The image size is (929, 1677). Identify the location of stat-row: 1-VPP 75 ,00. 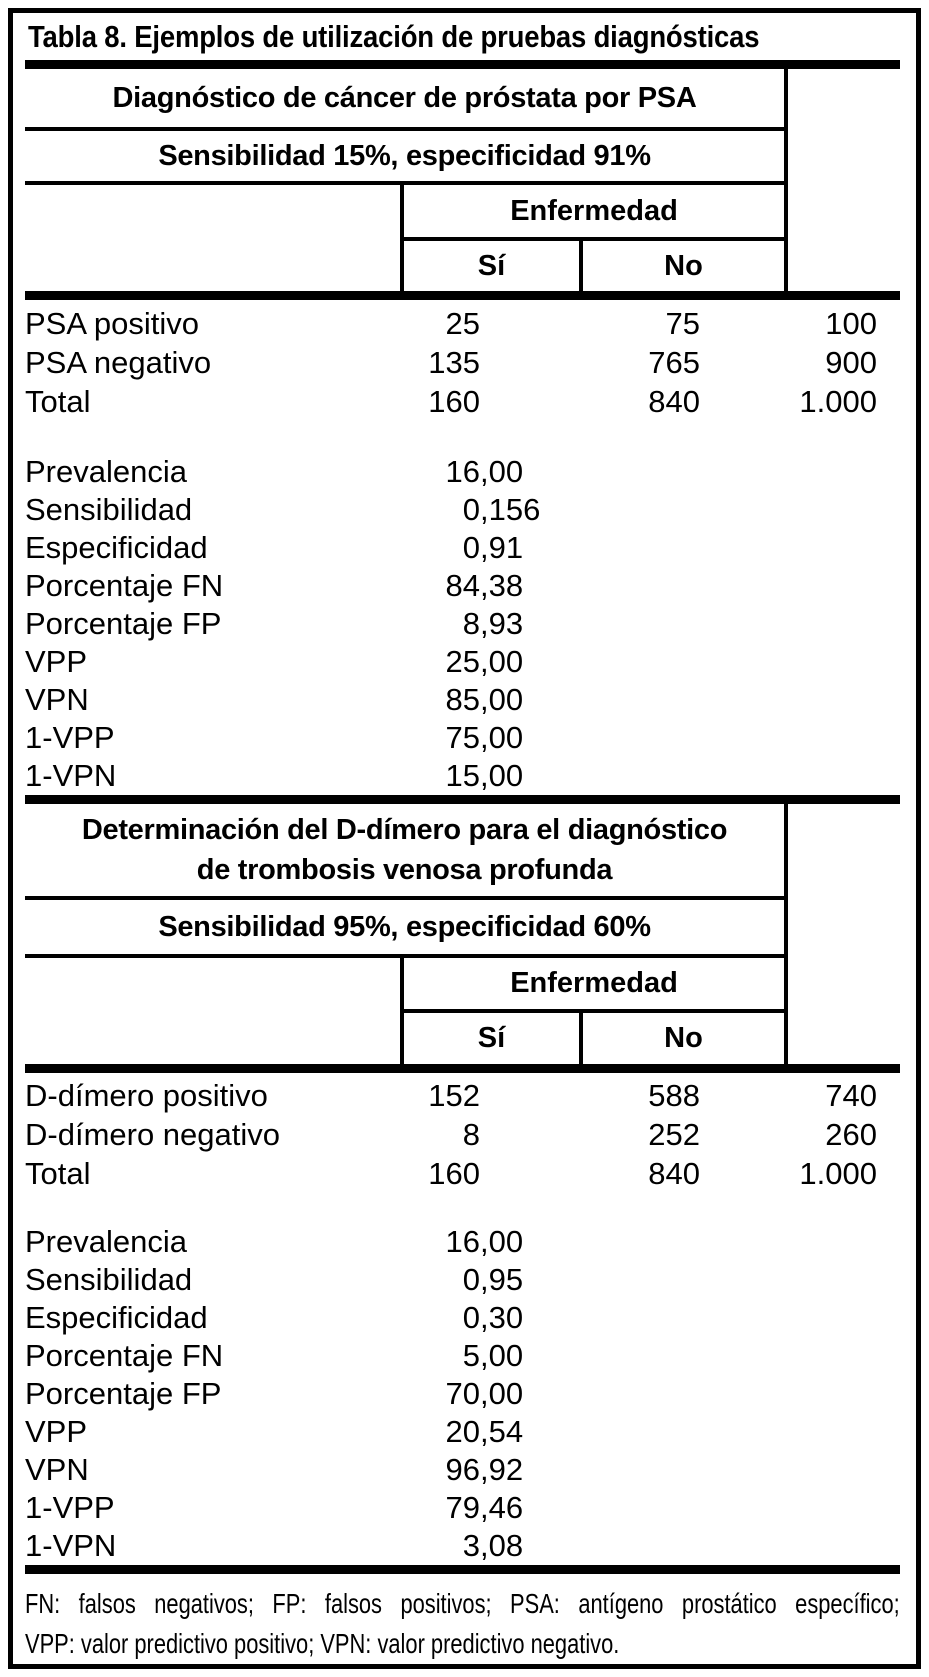
(462, 738).